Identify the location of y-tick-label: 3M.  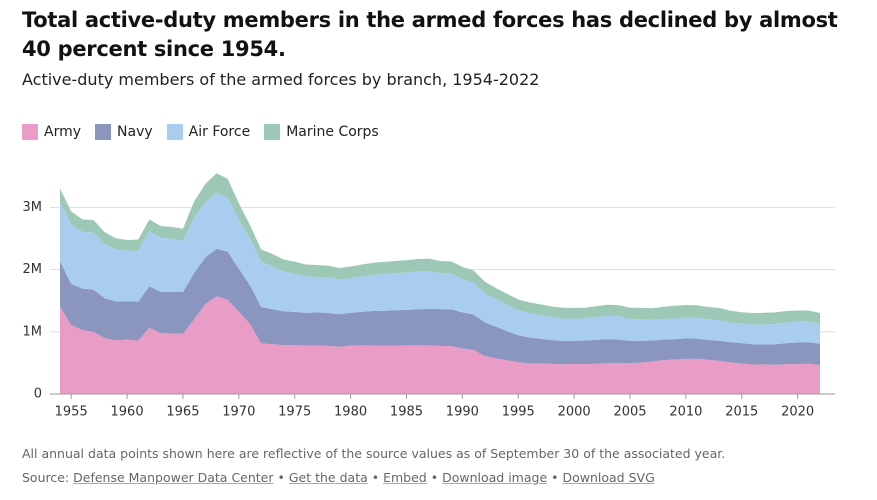
(33, 207).